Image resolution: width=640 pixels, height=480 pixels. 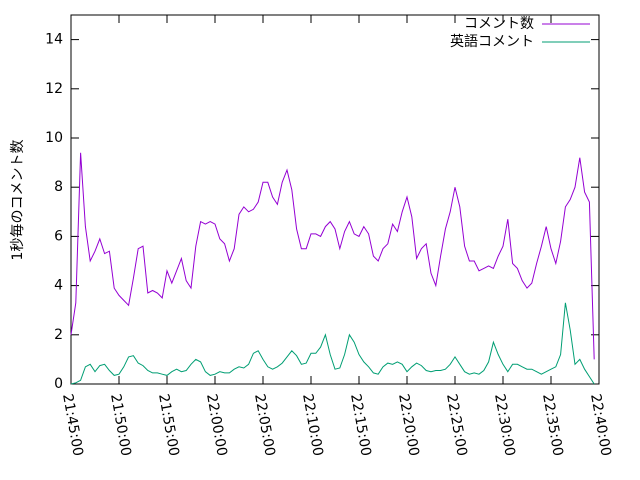 I want to click on x-tick-label: 22:30:00, so click(x=504, y=425).